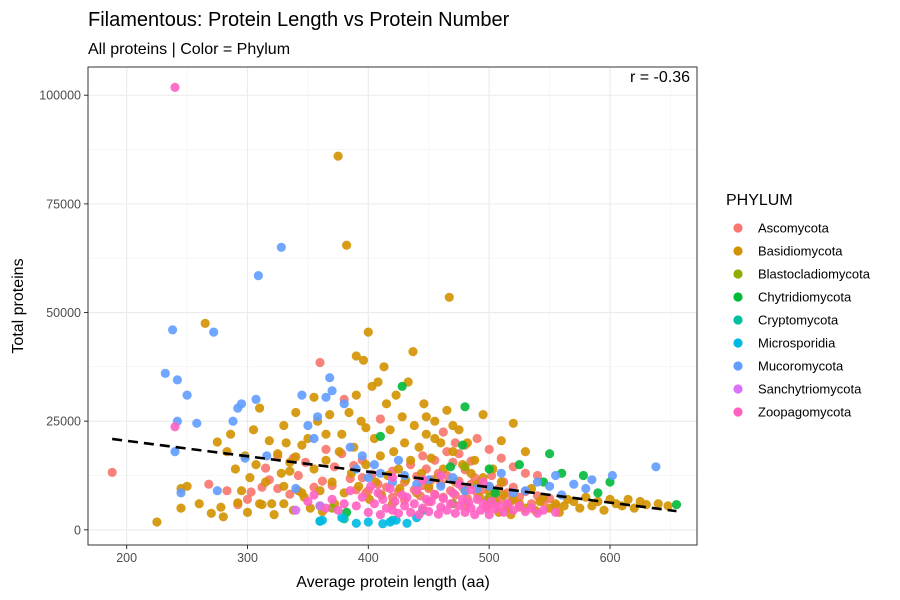 The image size is (900, 600). I want to click on legend-title: PHYLUM, so click(759, 200).